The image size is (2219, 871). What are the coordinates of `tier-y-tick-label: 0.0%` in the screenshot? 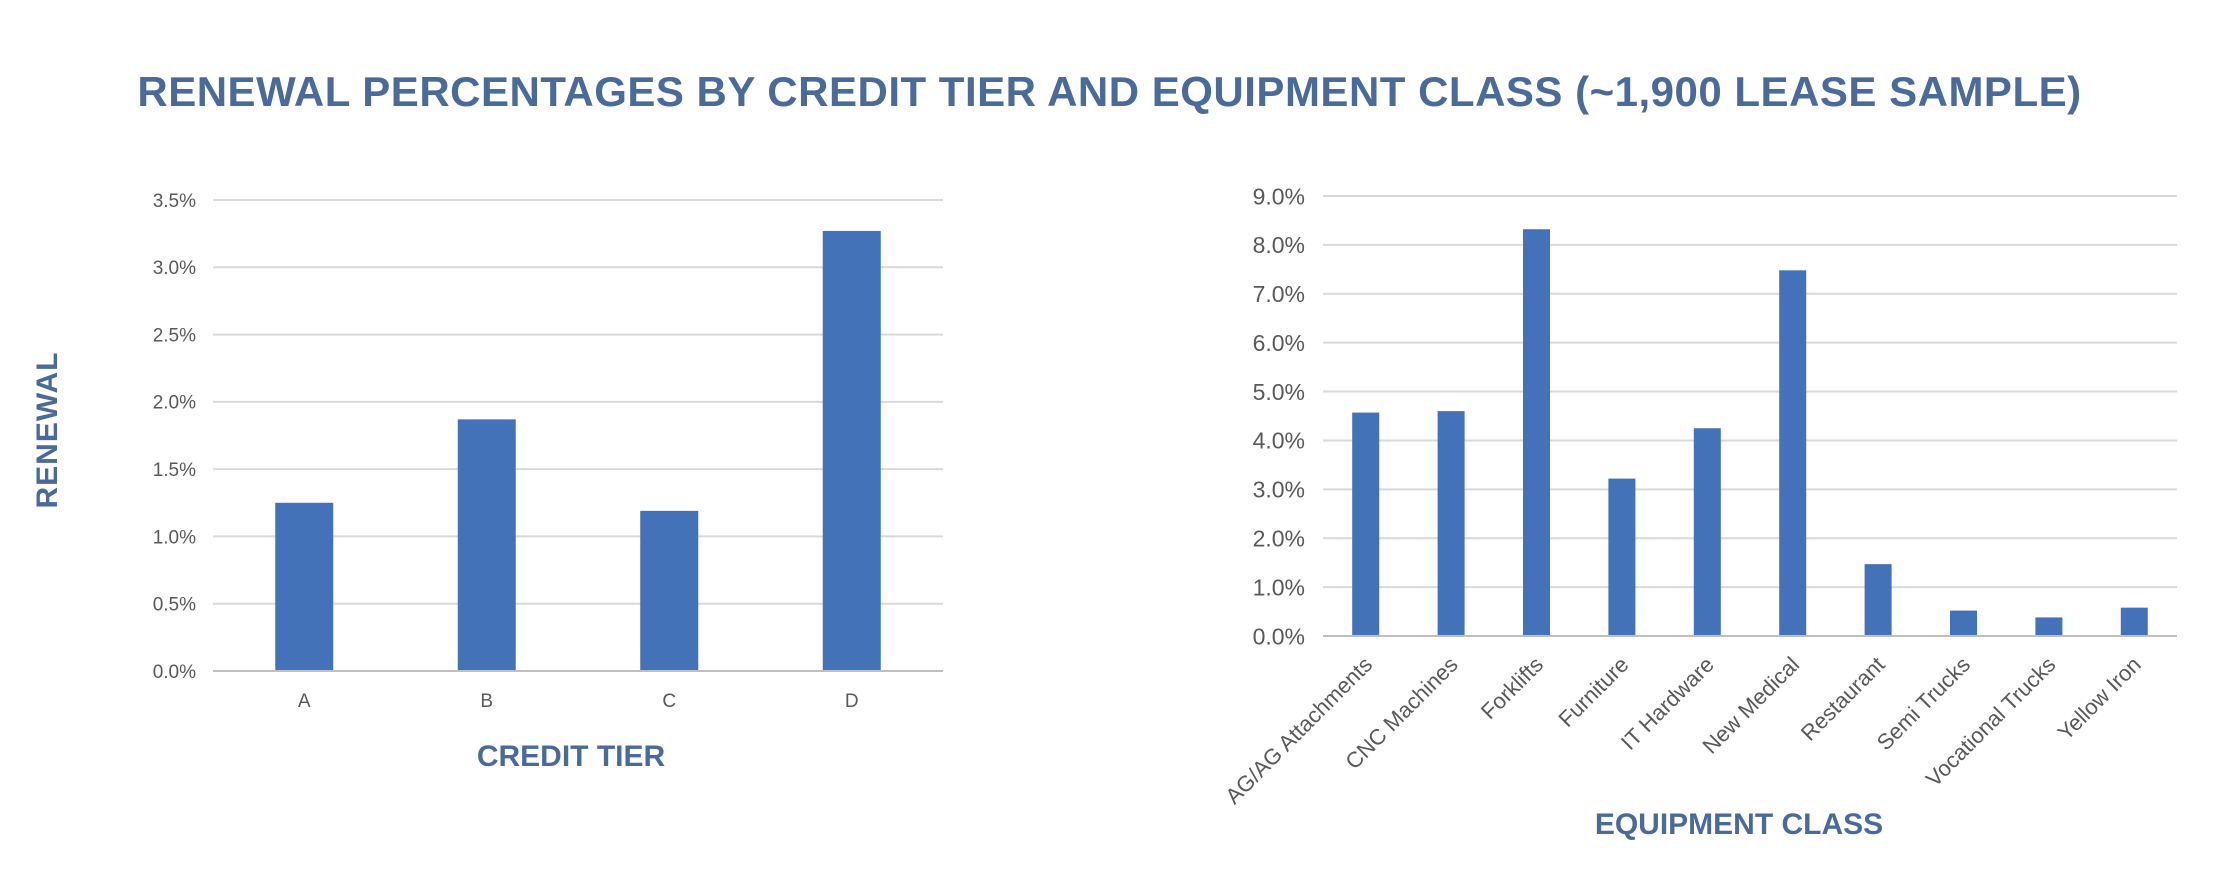 It's located at (174, 672).